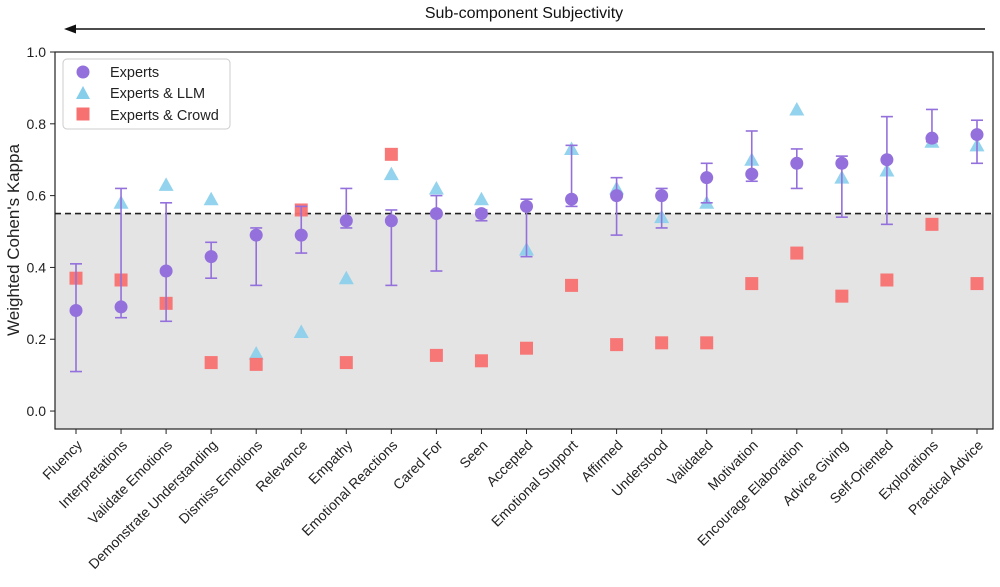  I want to click on legend: Experts Experts & LLM Experts & Crowd, so click(146, 94).